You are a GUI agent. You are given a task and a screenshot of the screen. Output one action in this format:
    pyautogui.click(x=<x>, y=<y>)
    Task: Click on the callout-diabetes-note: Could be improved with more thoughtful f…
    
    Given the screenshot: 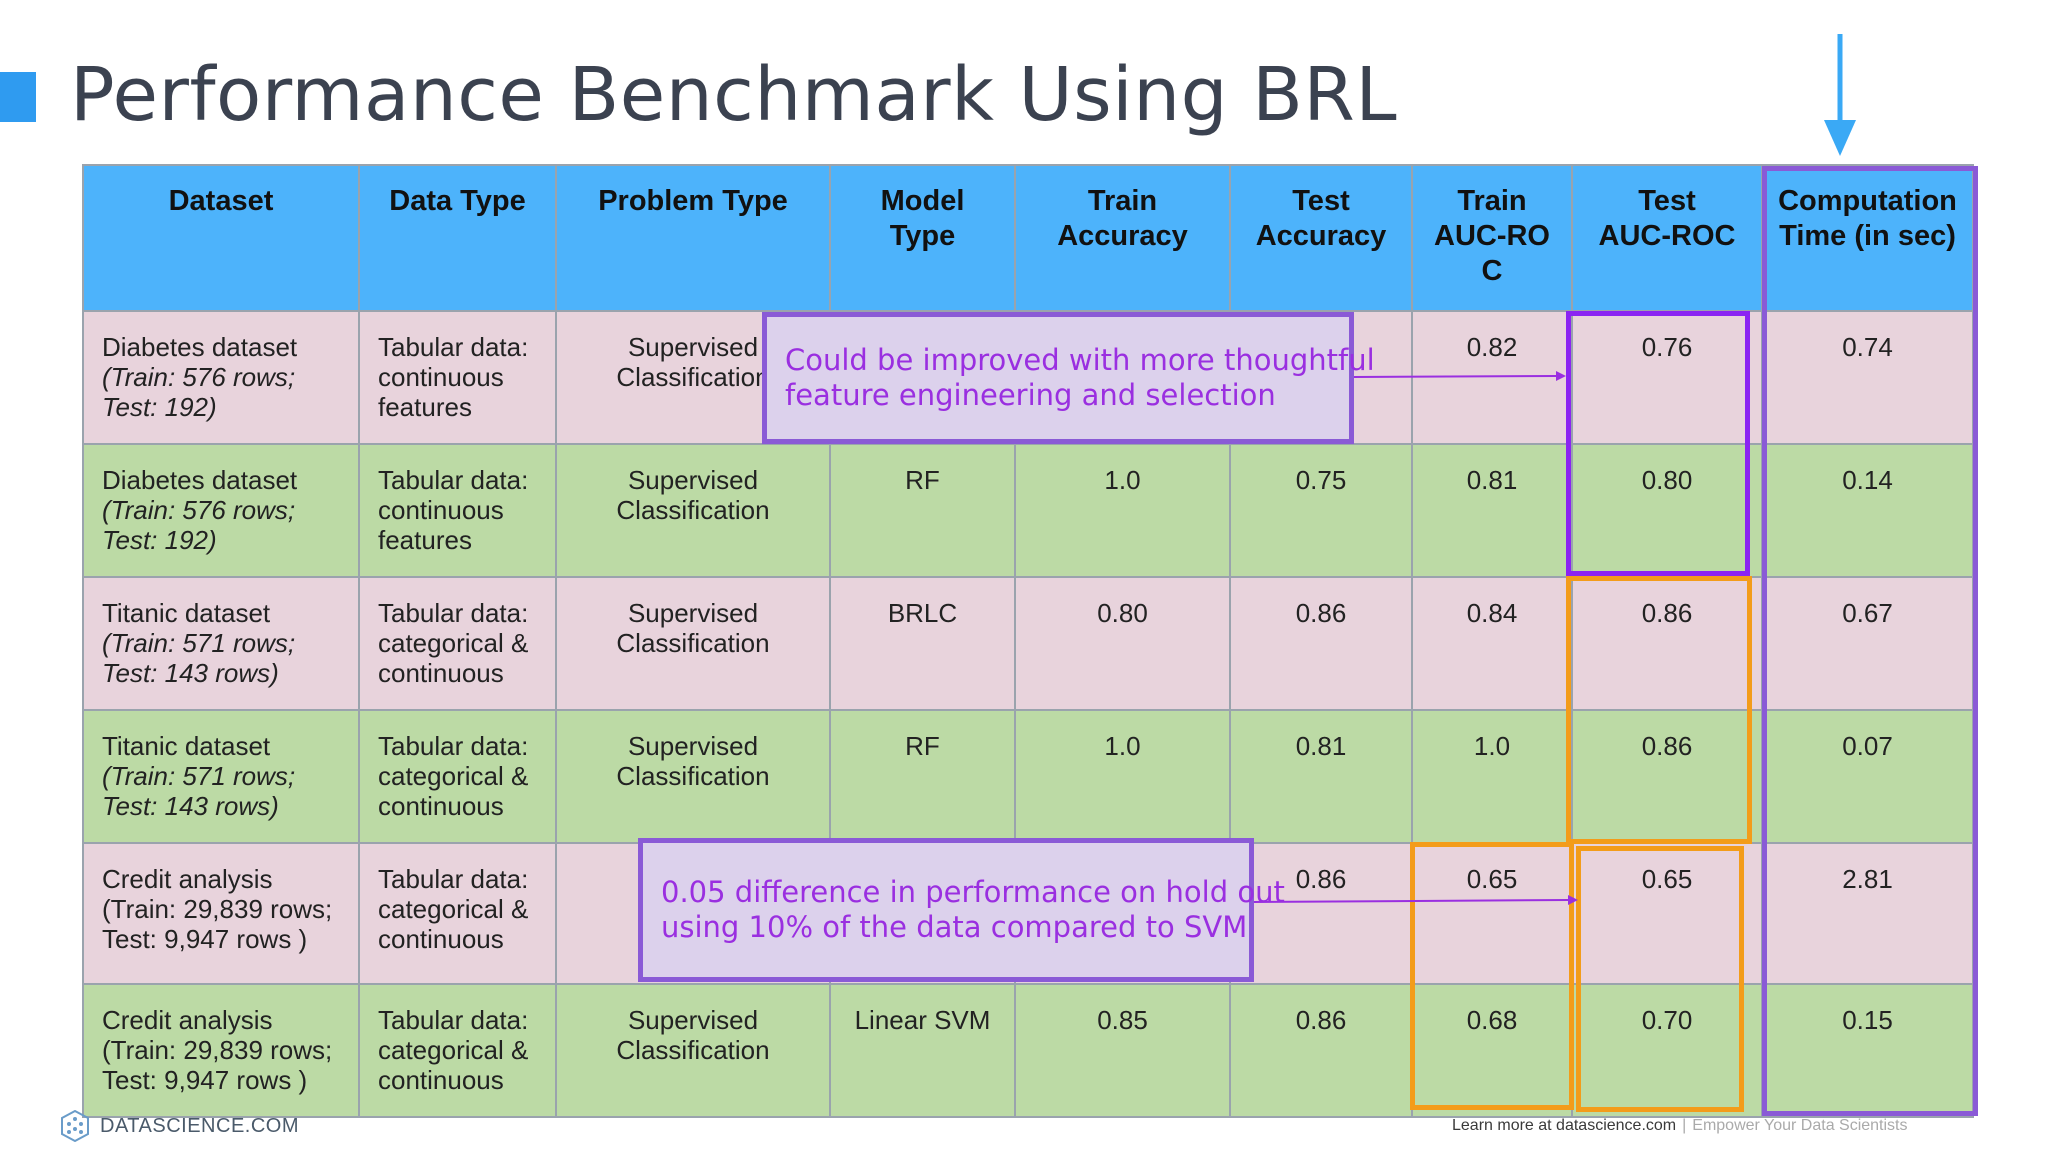 What is the action you would take?
    pyautogui.click(x=1068, y=378)
    